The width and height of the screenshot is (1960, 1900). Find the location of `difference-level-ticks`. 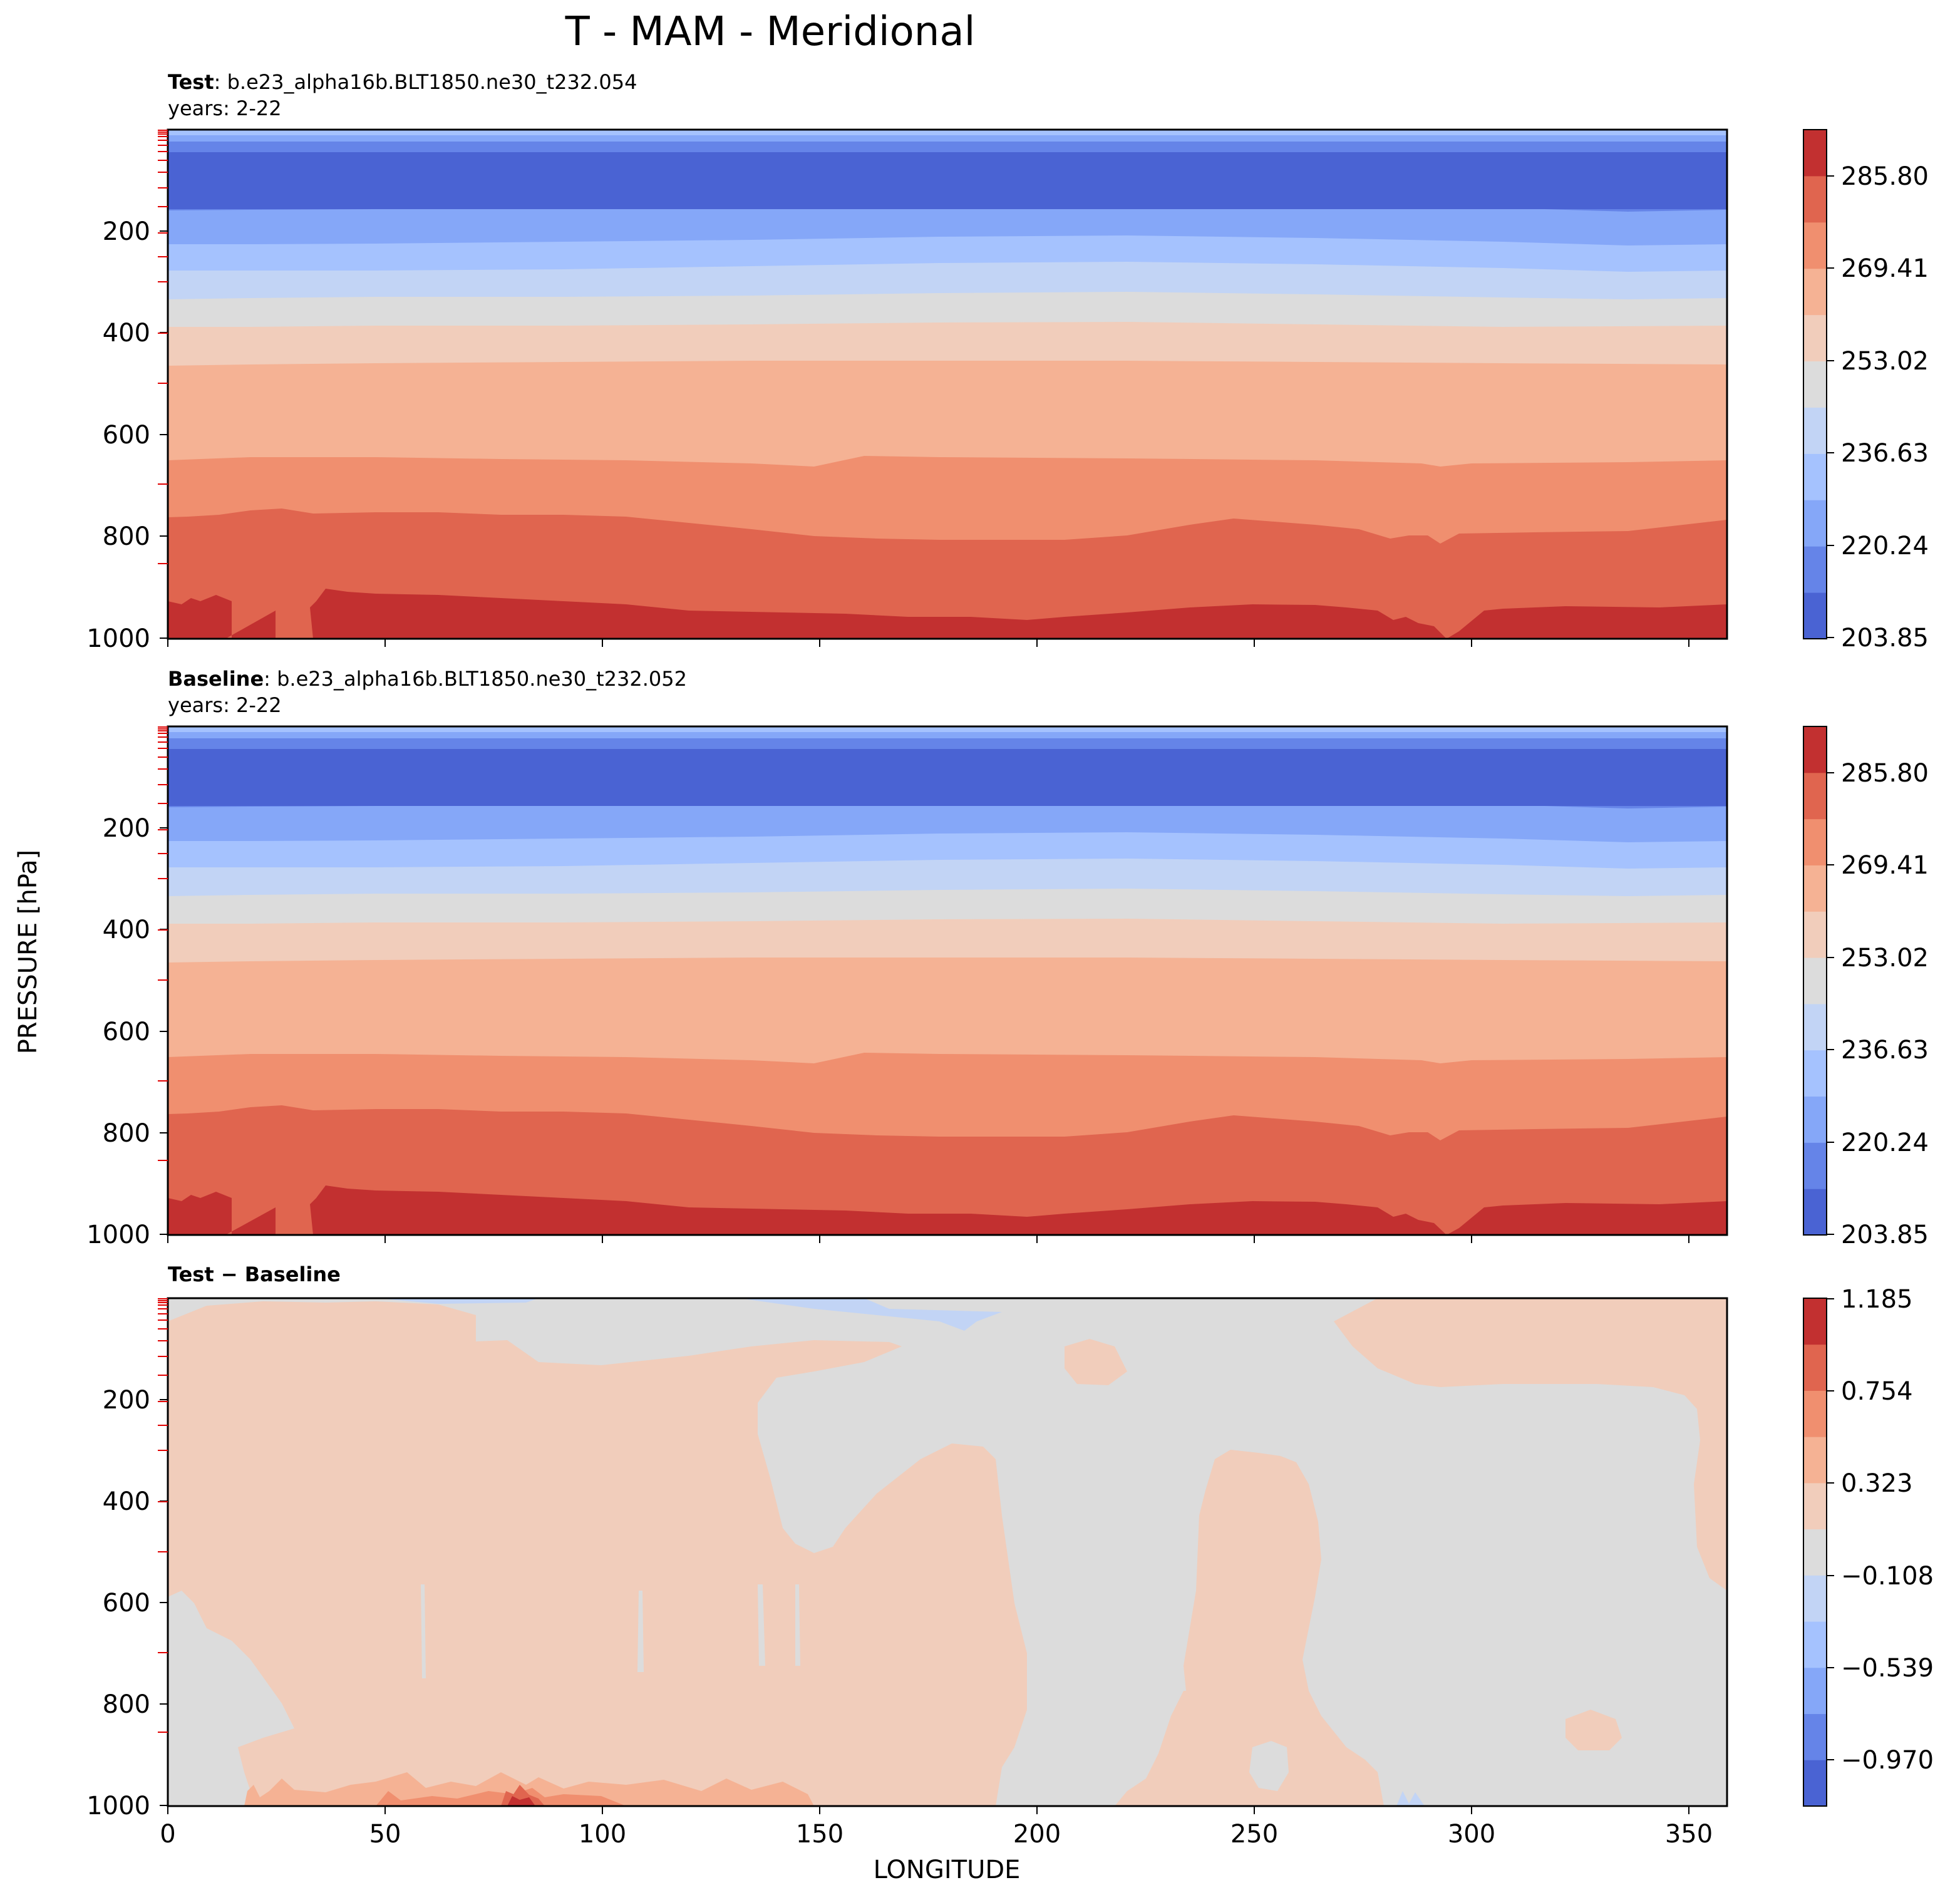

difference-level-ticks is located at coordinates (163, 1515).